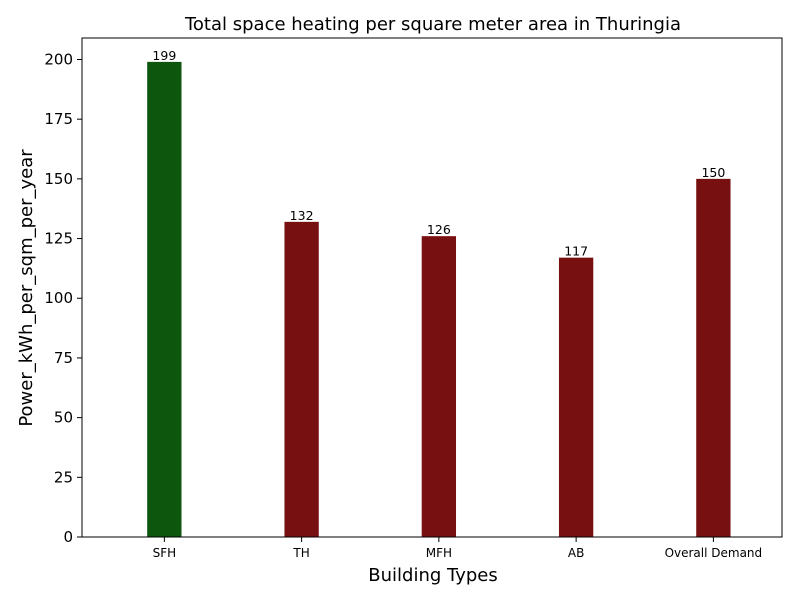 The height and width of the screenshot is (600, 800). Describe the element at coordinates (63, 477) in the screenshot. I see `y-tick-label: 25` at that location.